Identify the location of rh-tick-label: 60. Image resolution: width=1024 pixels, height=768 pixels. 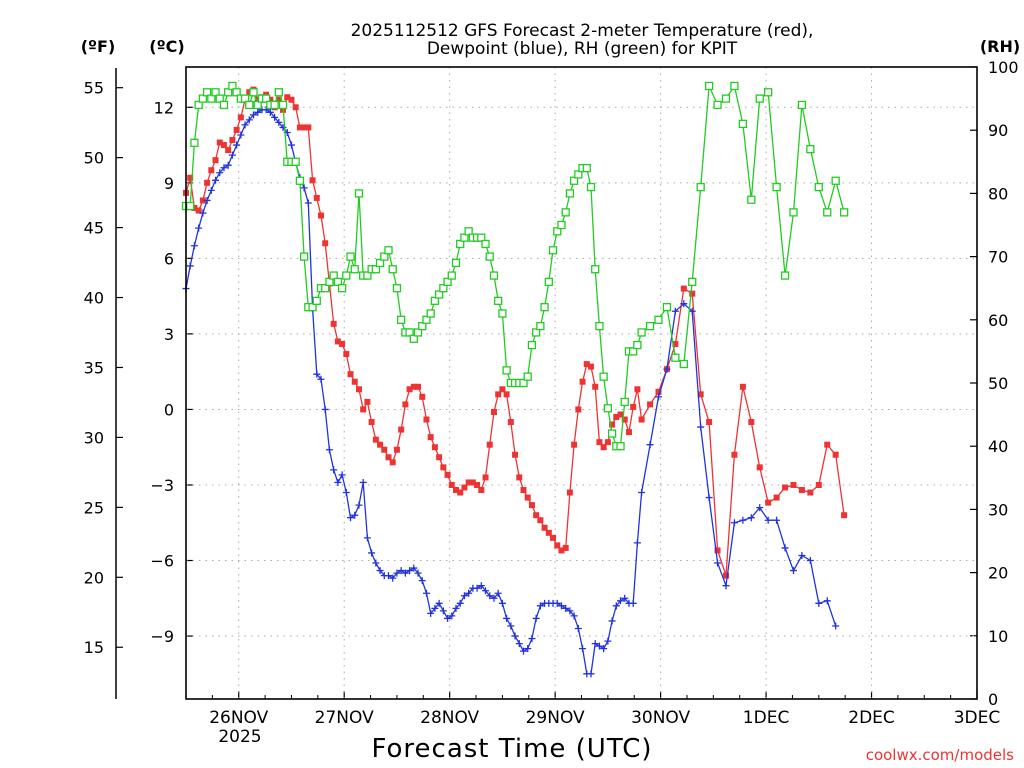
(998, 320).